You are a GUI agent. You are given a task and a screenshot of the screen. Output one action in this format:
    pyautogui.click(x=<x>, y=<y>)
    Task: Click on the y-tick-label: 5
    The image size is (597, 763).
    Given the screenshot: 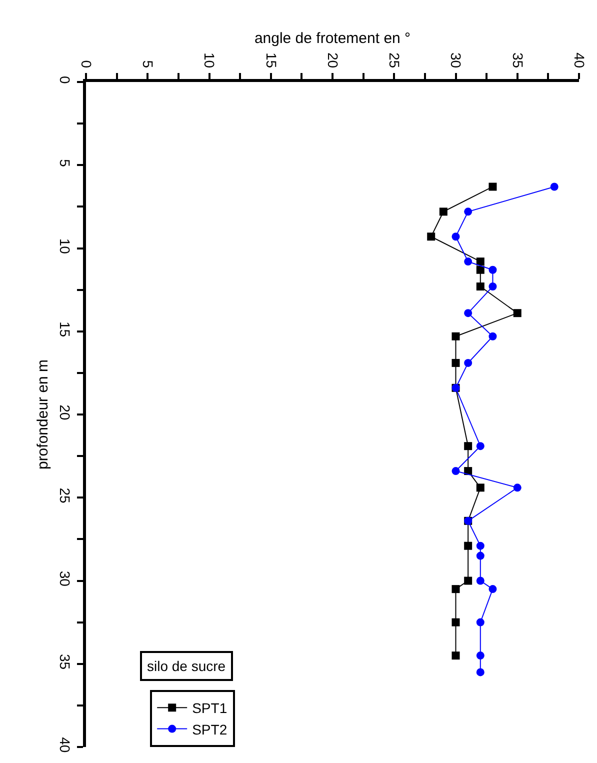 What is the action you would take?
    pyautogui.click(x=65, y=163)
    